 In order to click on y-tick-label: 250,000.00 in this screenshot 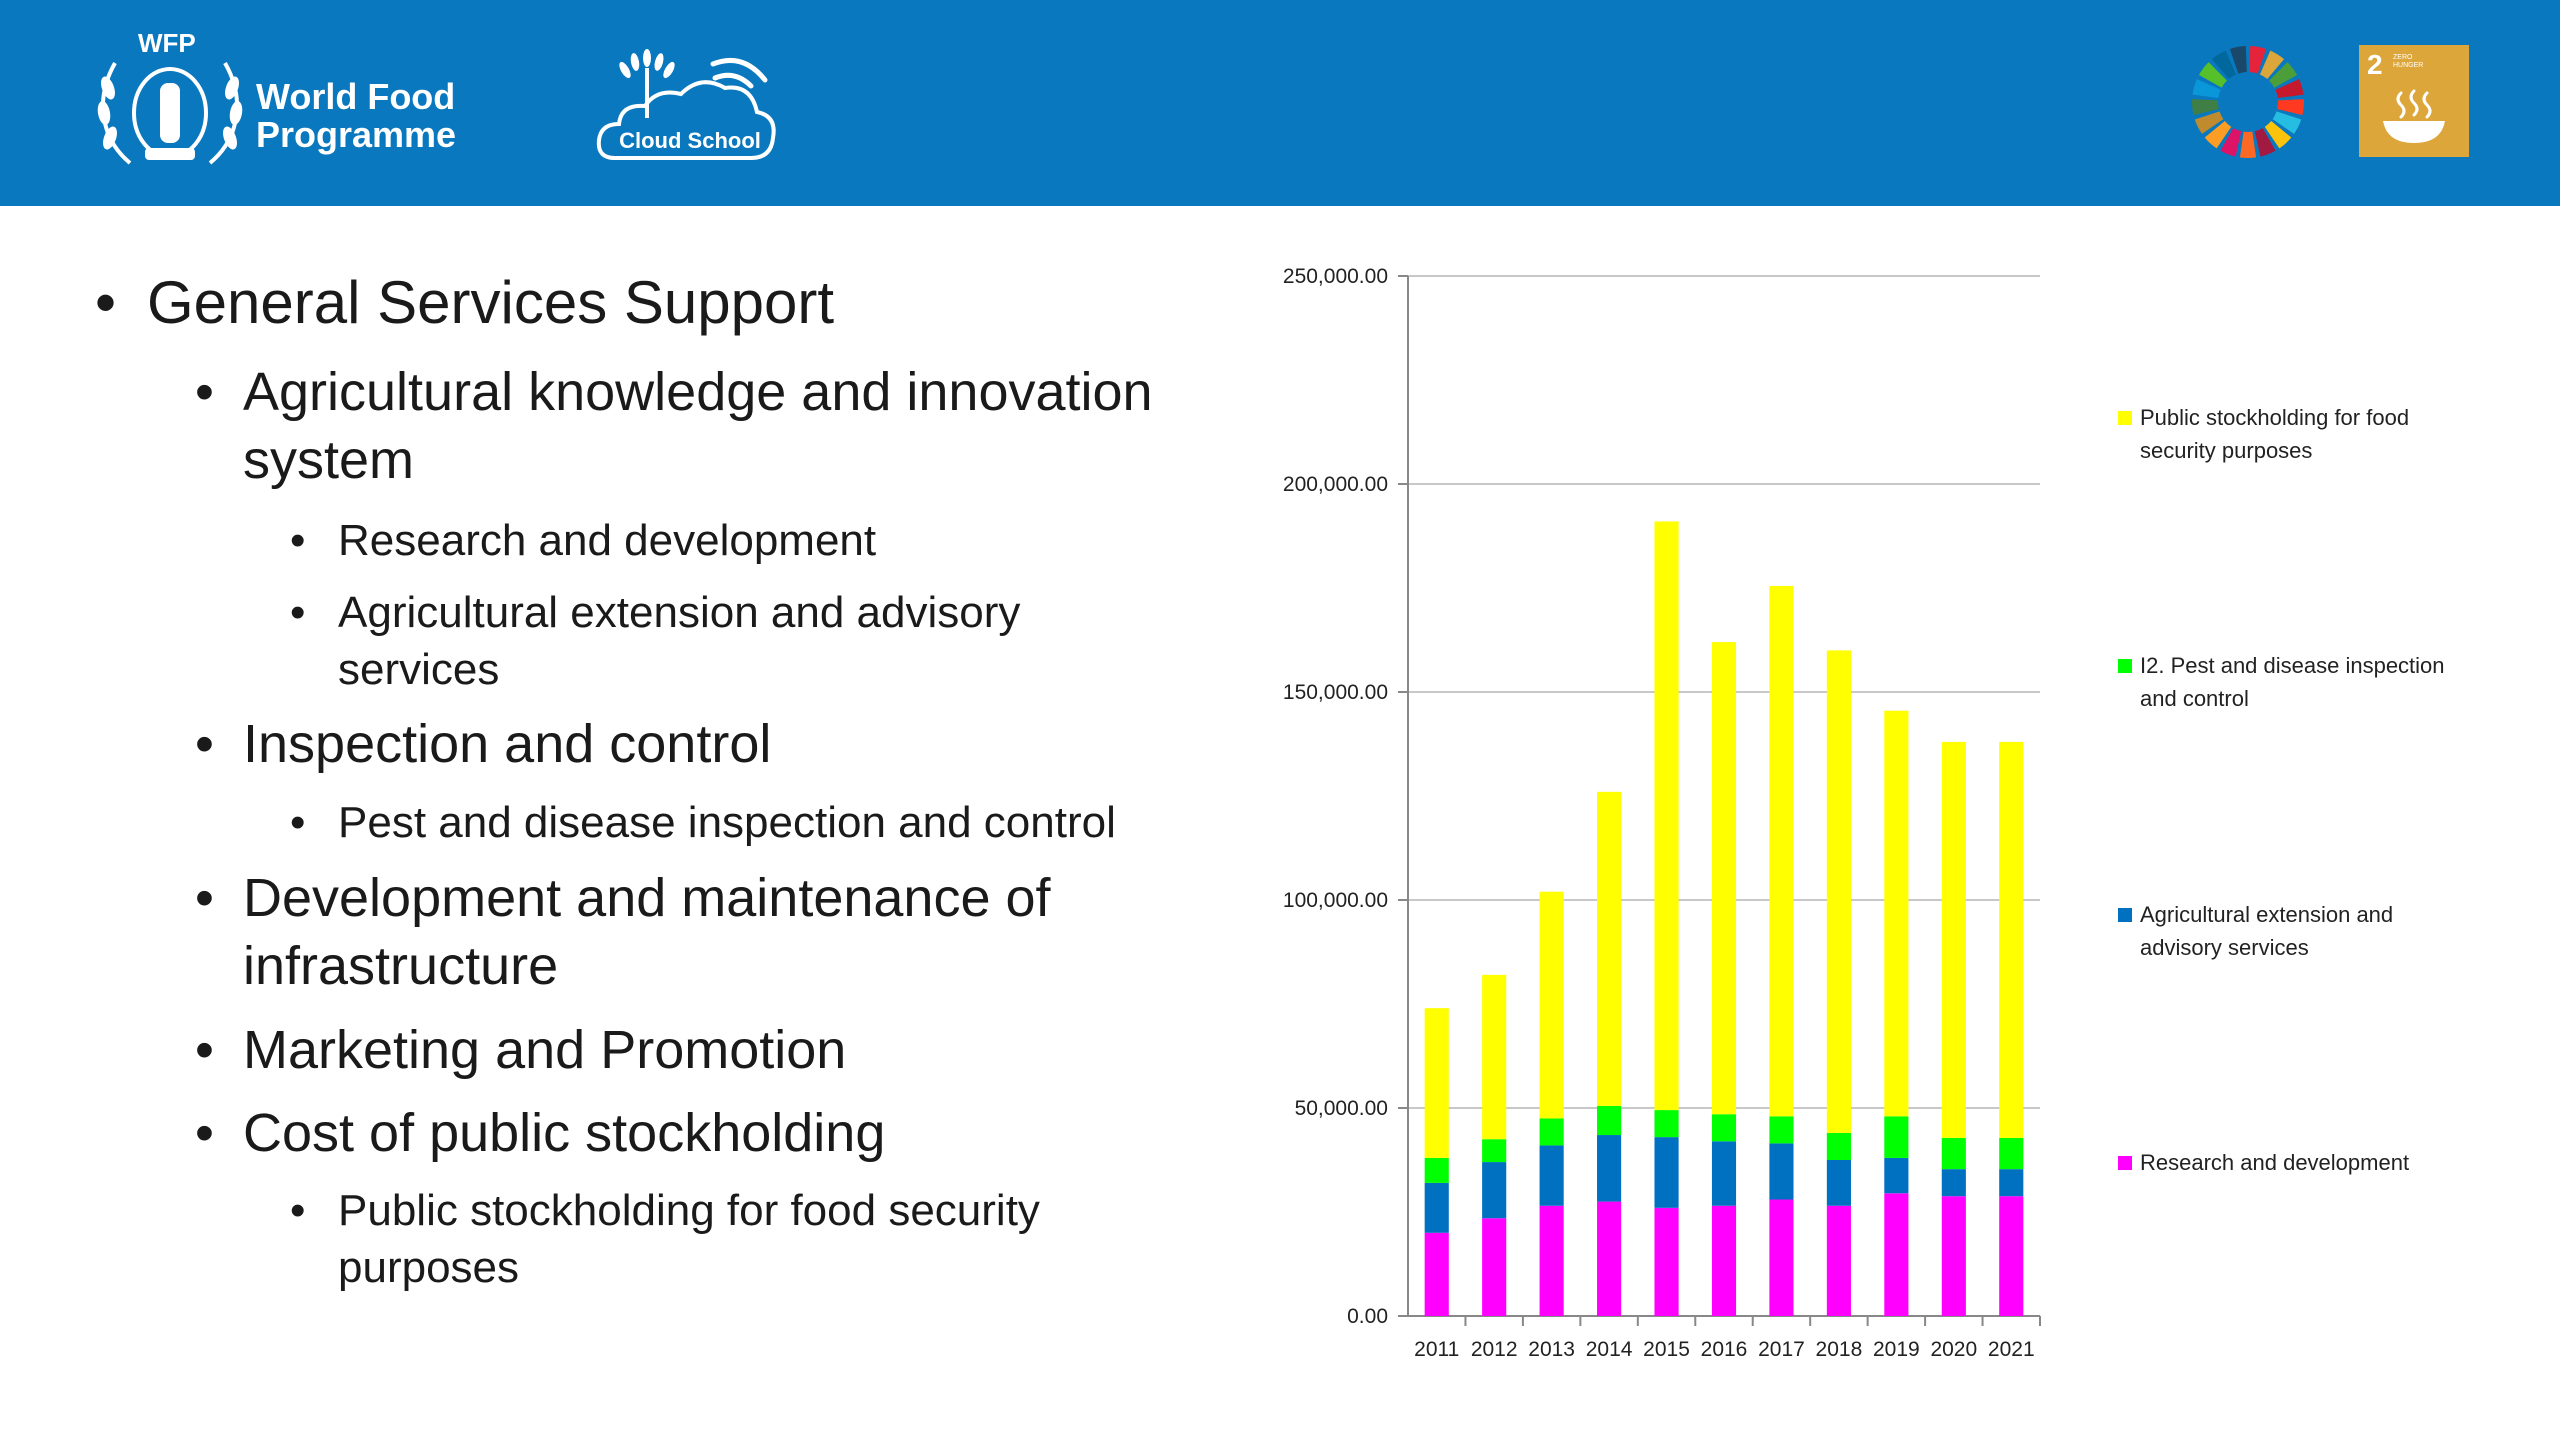, I will do `click(1335, 276)`.